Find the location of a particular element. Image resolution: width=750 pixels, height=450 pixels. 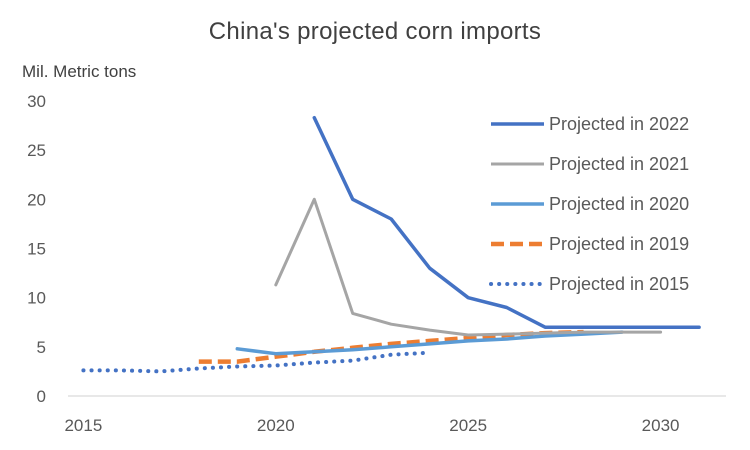

legend-label: Projected in 2021 is located at coordinates (619, 164).